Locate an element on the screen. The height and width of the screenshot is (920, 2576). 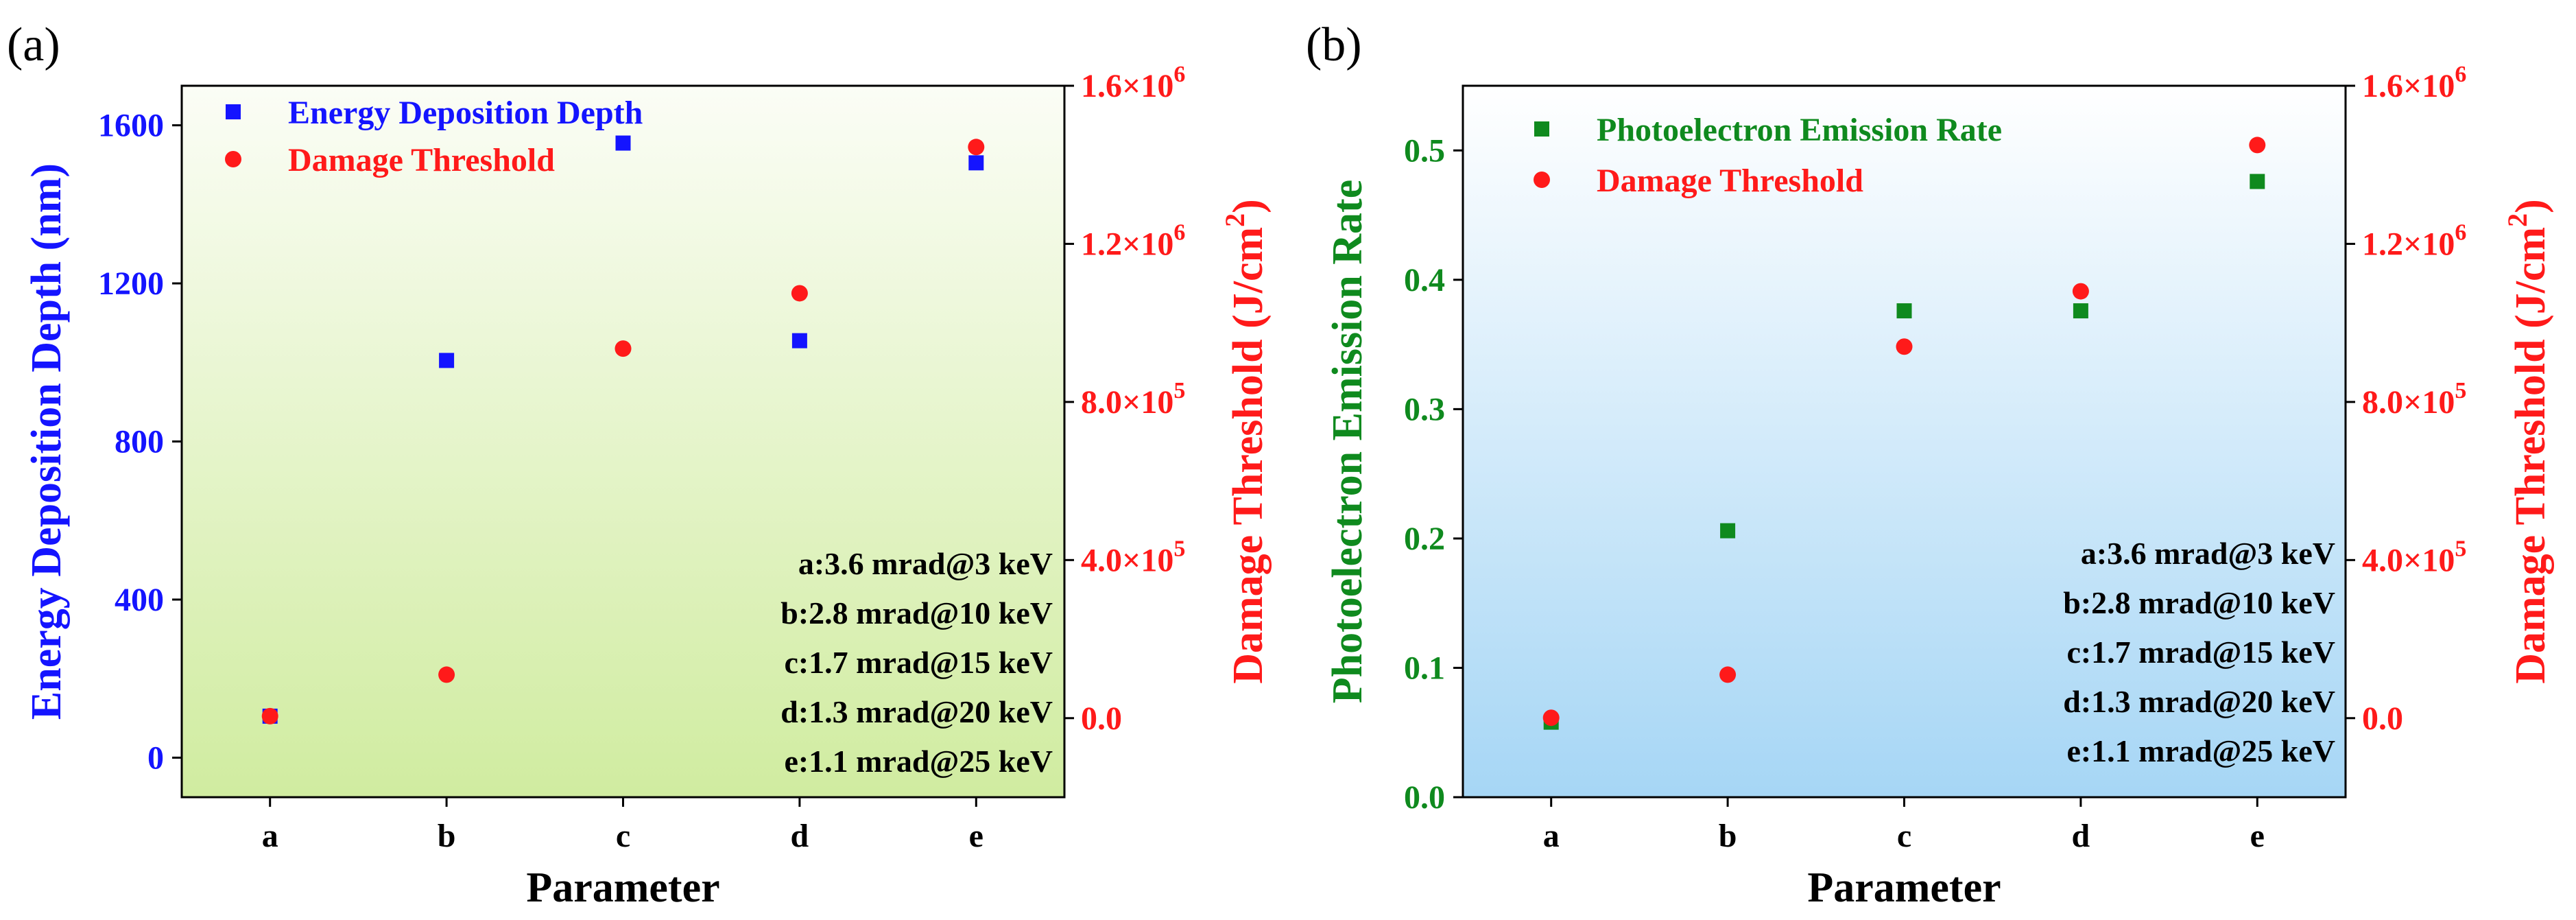
left-tick-label: 0 is located at coordinates (155, 758).